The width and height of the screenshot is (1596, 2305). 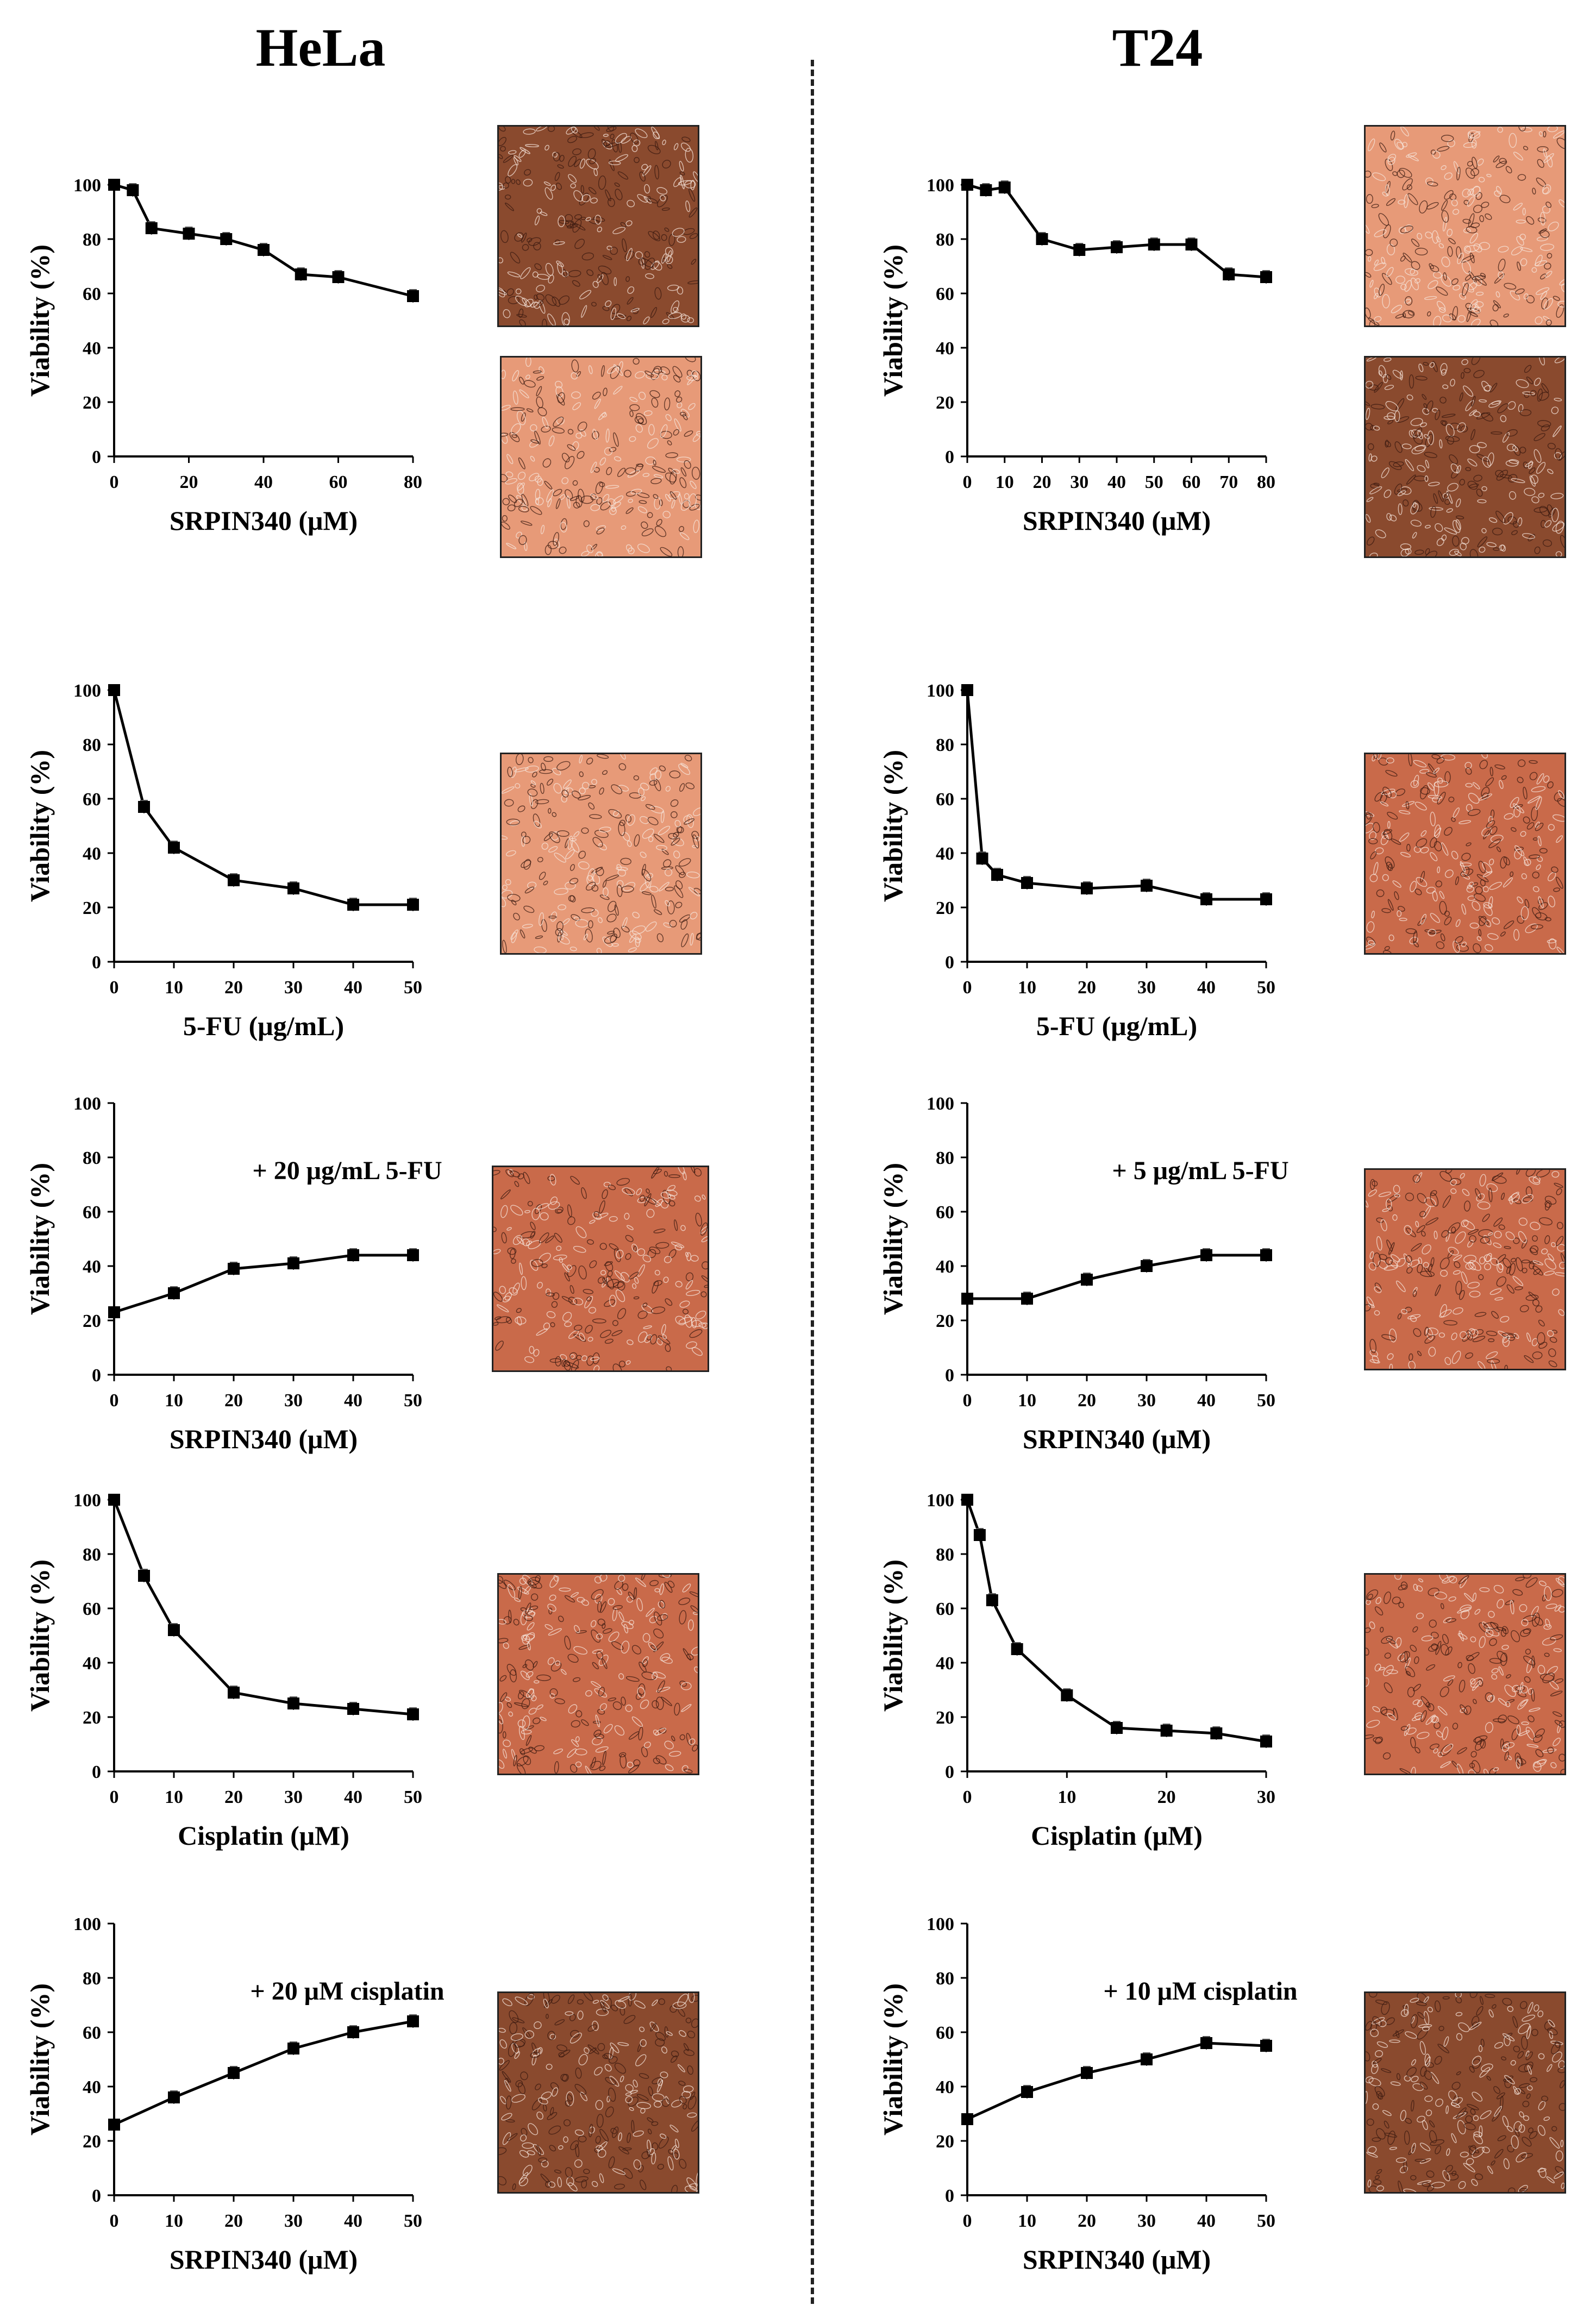 I want to click on micrograph-texture, so click(x=598, y=1674).